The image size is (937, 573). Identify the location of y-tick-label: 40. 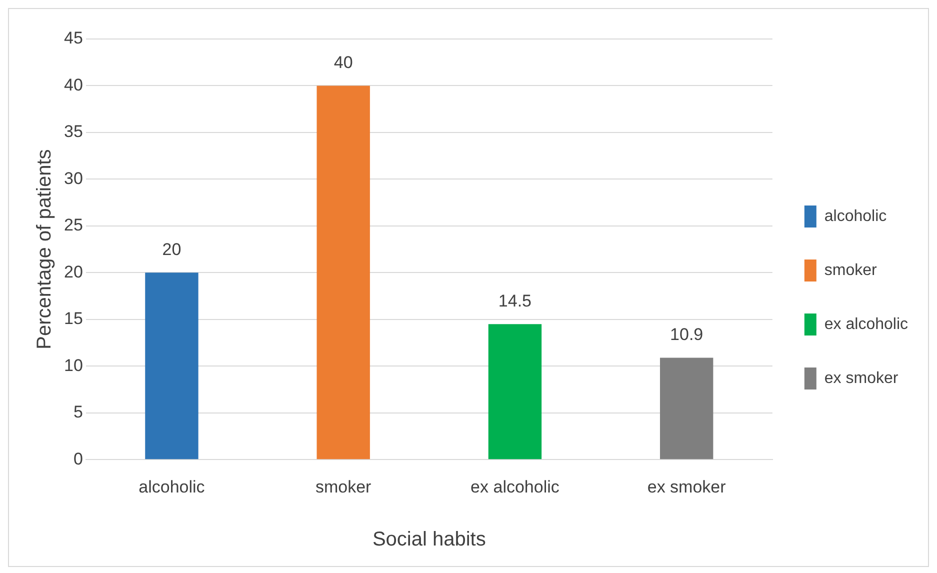
(73, 84).